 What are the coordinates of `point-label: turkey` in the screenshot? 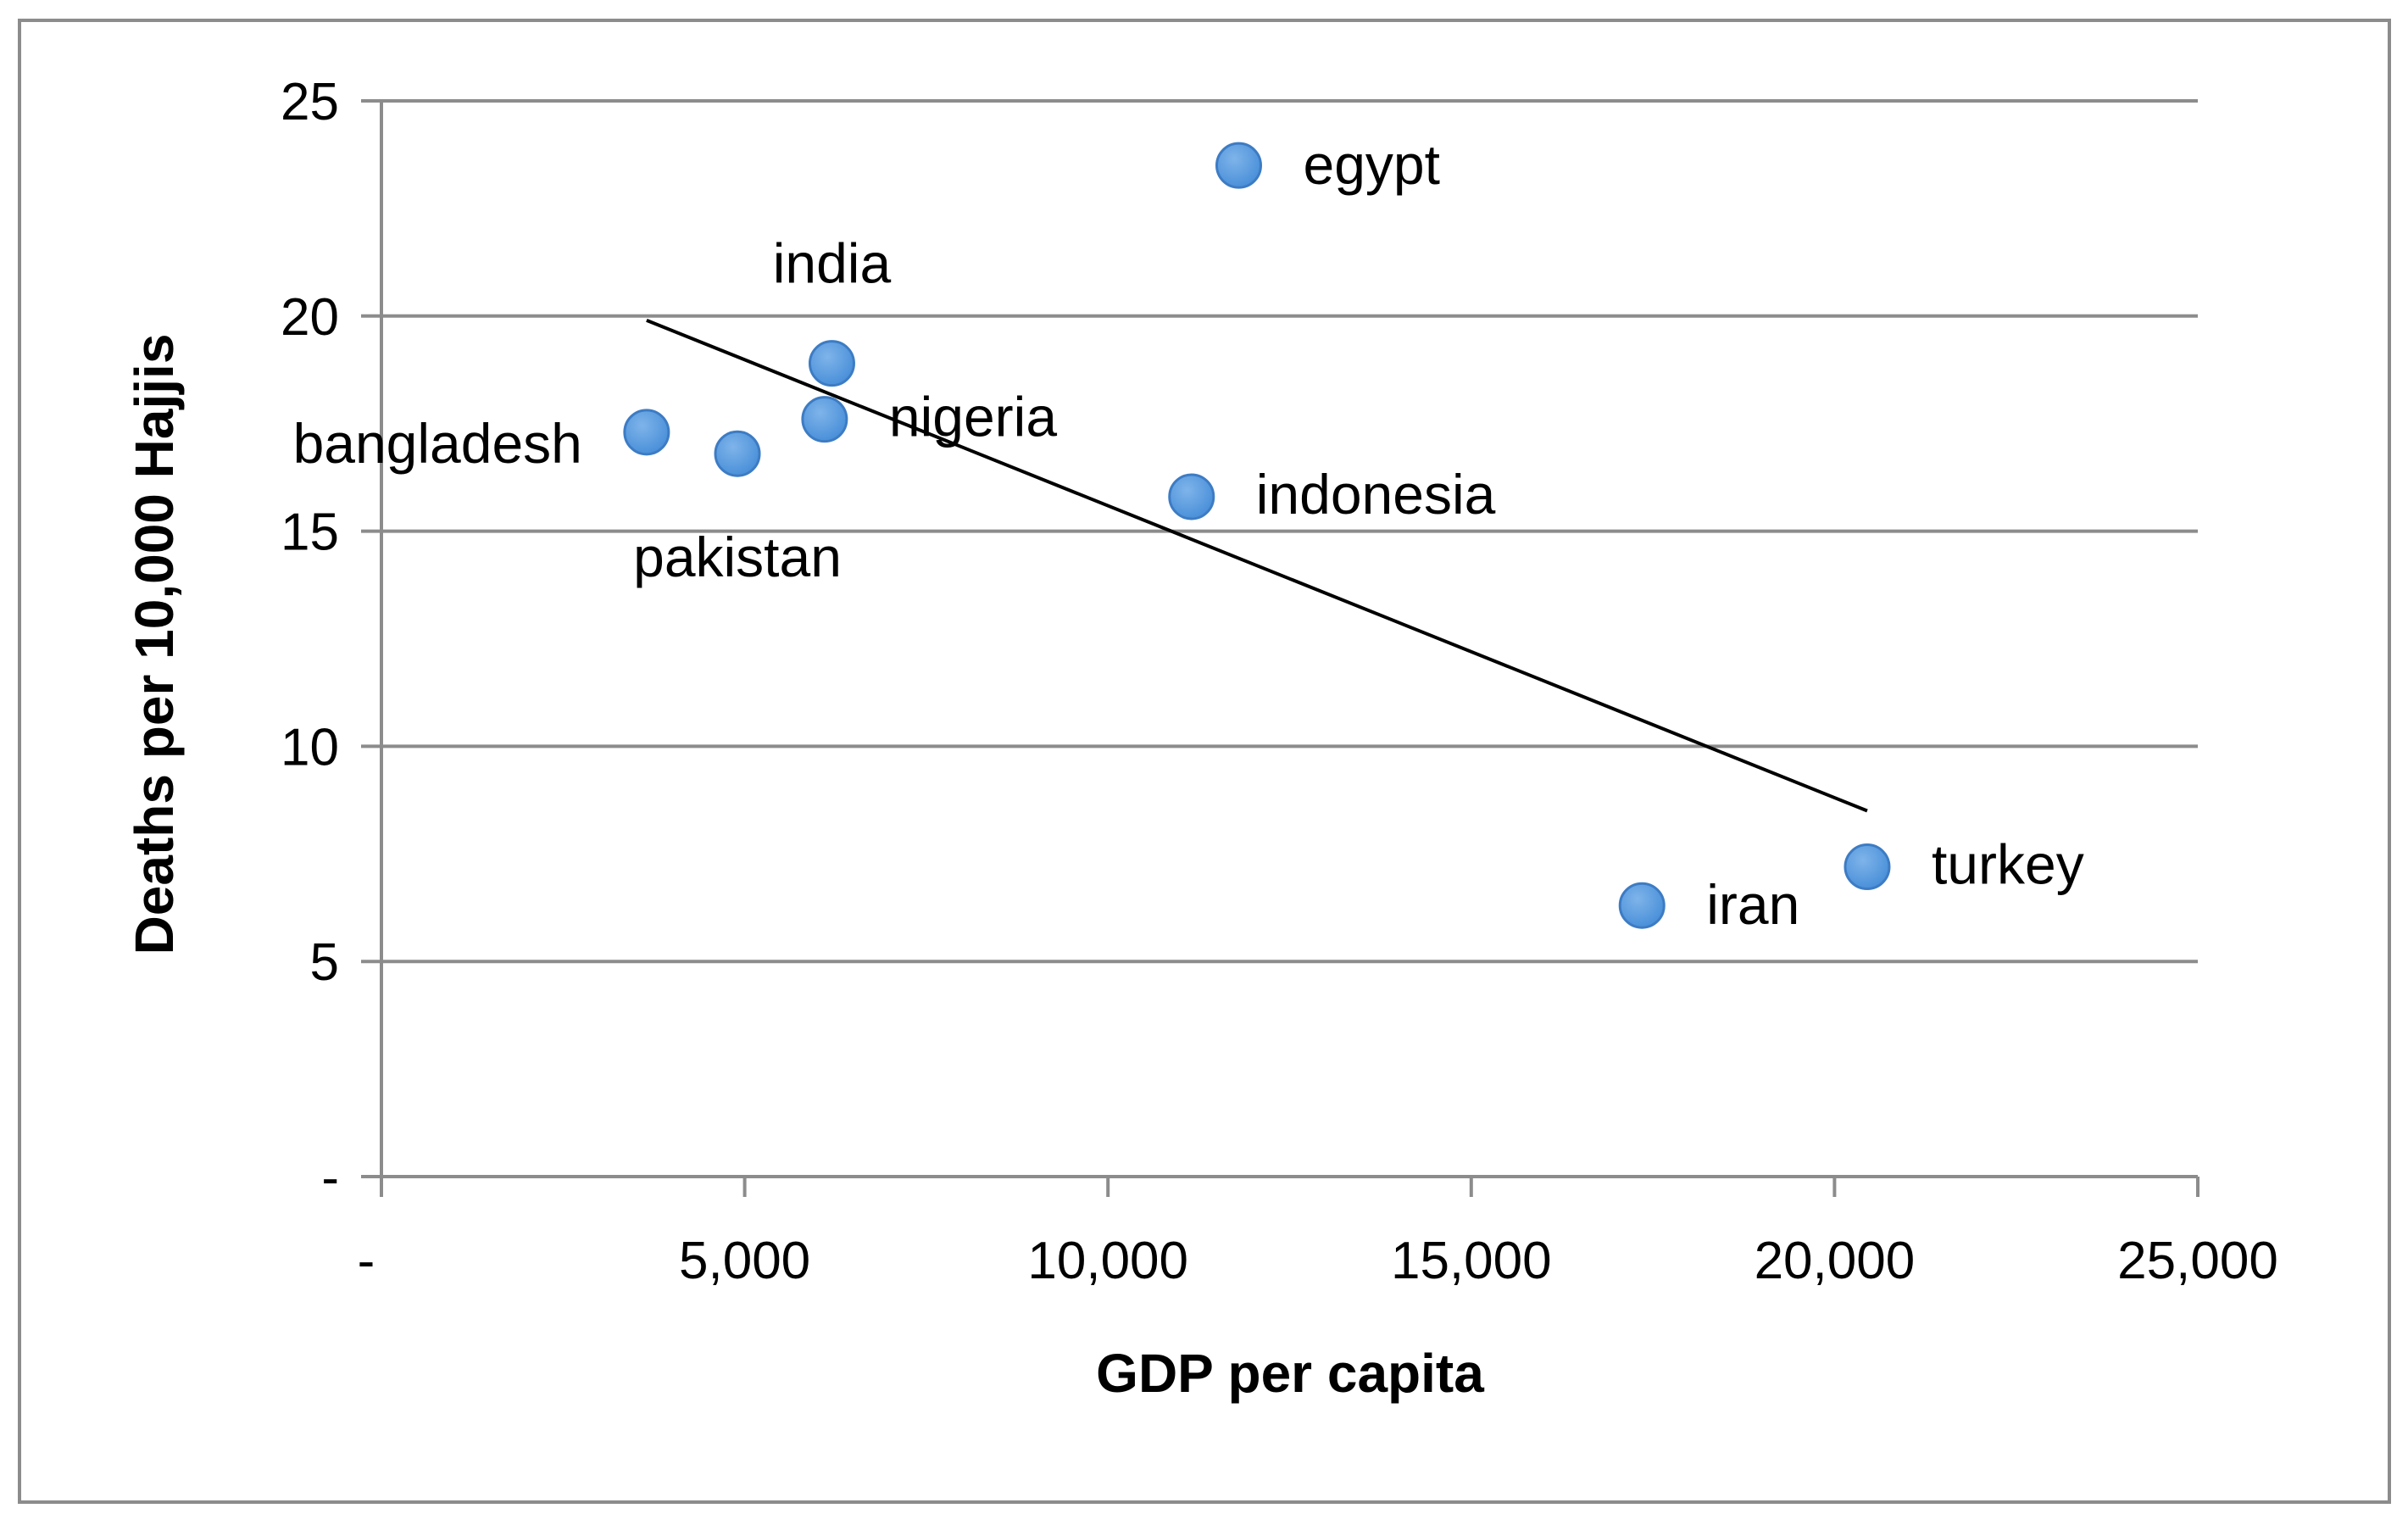 It's located at (2008, 864).